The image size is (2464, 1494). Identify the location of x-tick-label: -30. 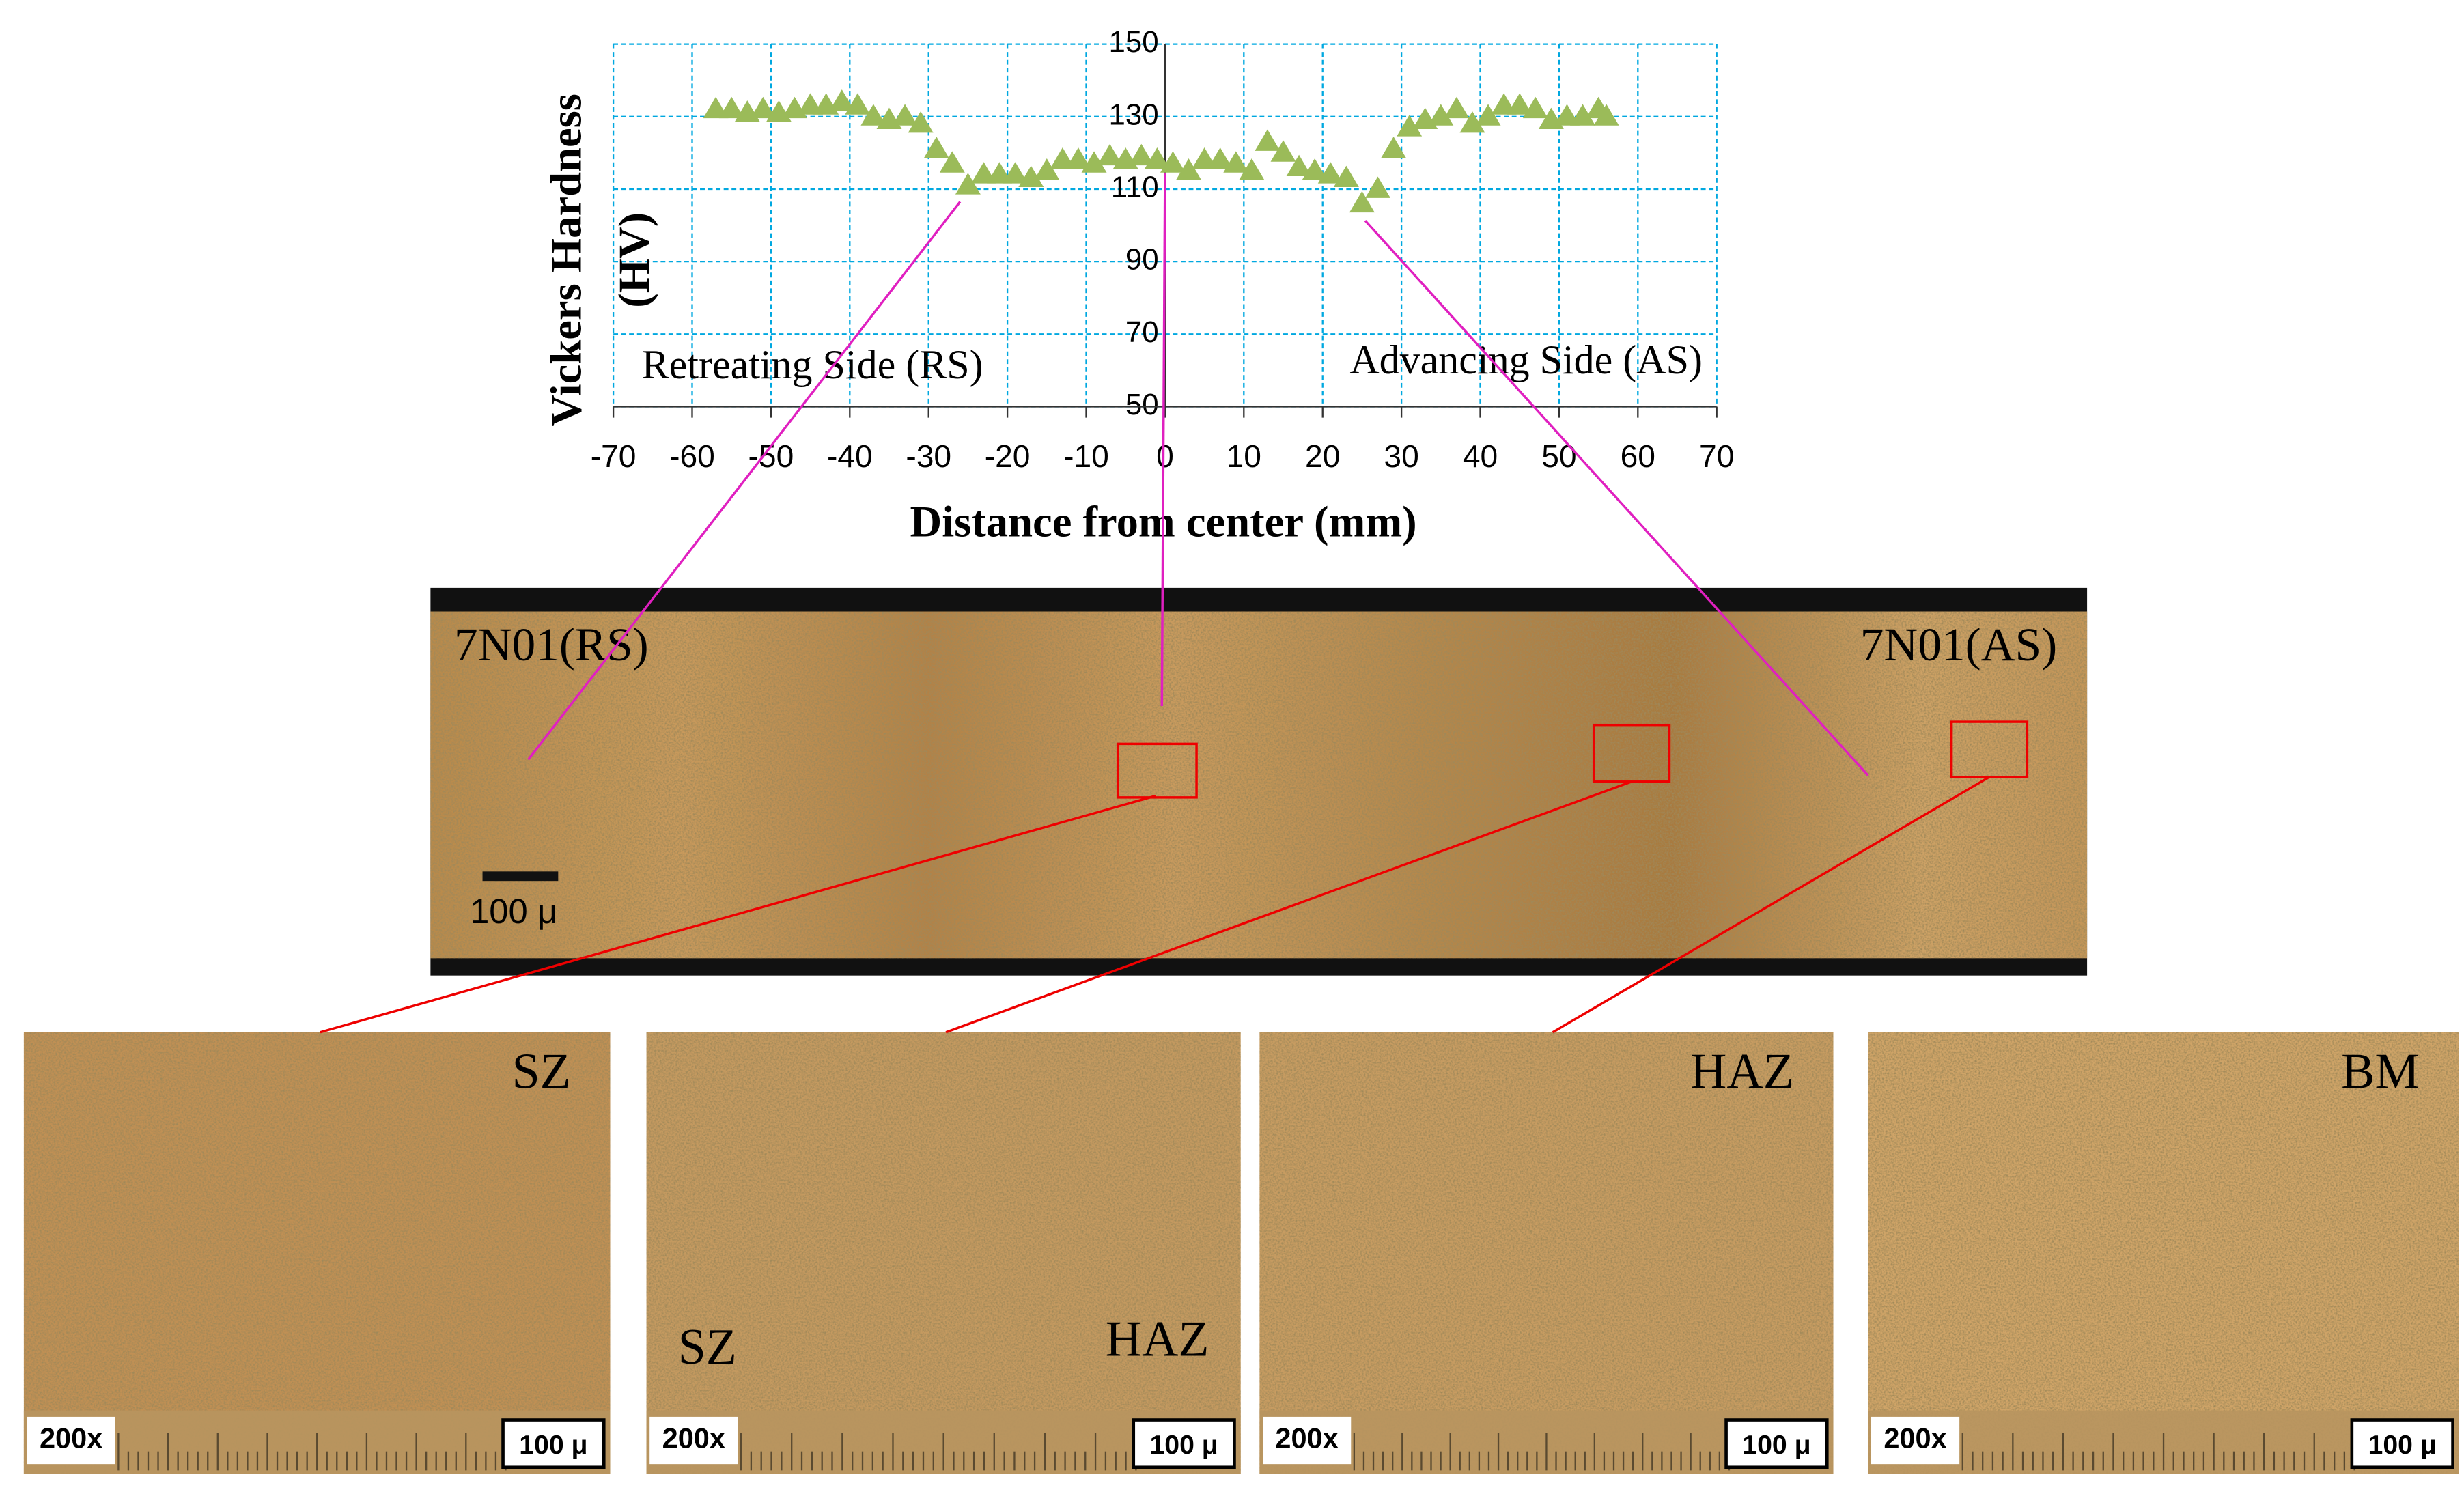
(928, 456).